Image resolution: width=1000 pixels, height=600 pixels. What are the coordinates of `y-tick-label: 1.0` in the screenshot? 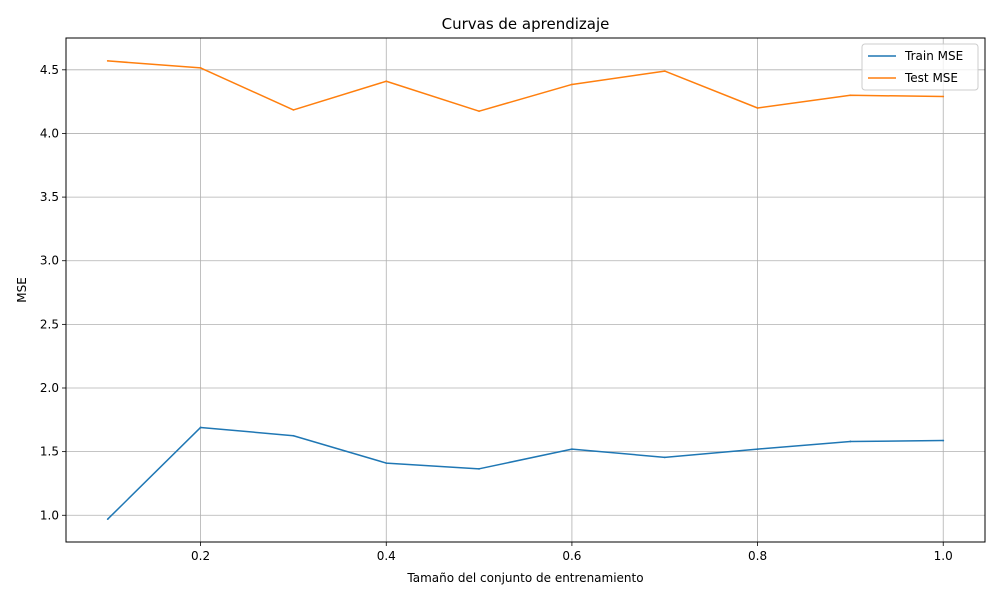 It's located at (49, 515).